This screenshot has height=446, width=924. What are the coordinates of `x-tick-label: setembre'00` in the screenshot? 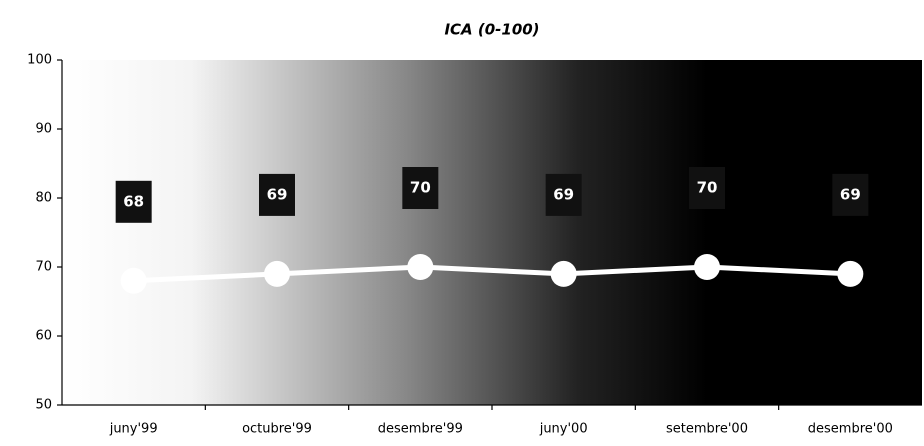 It's located at (707, 429).